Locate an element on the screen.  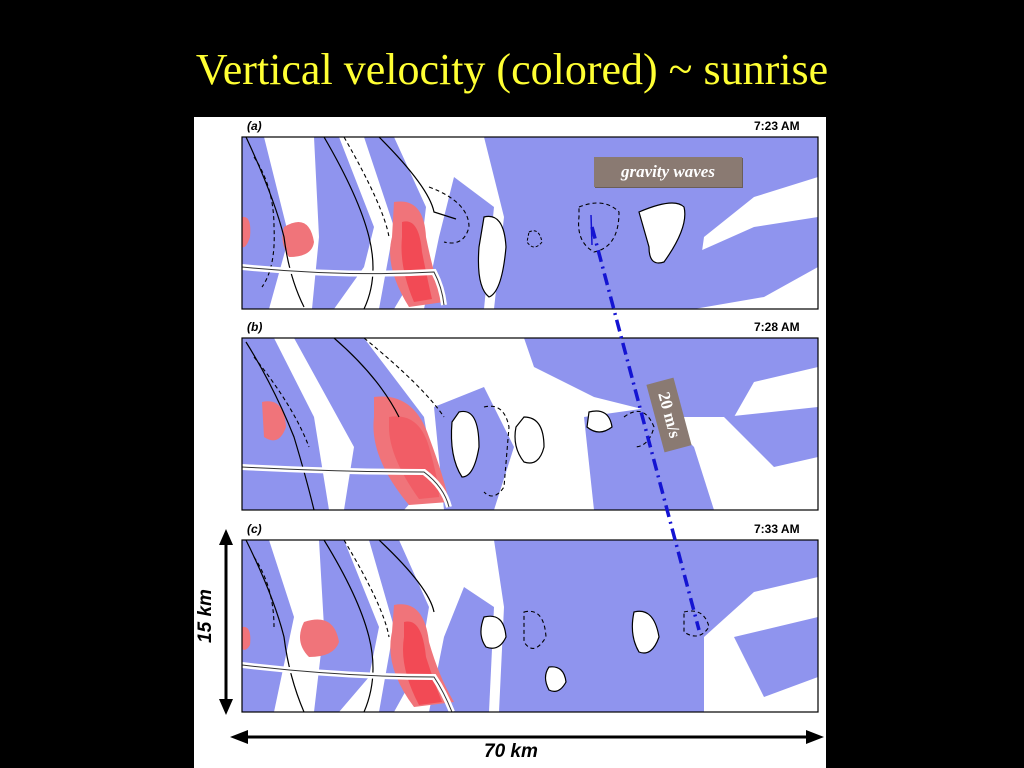
gravity-waves-callout: gravity waves is located at coordinates (668, 172).